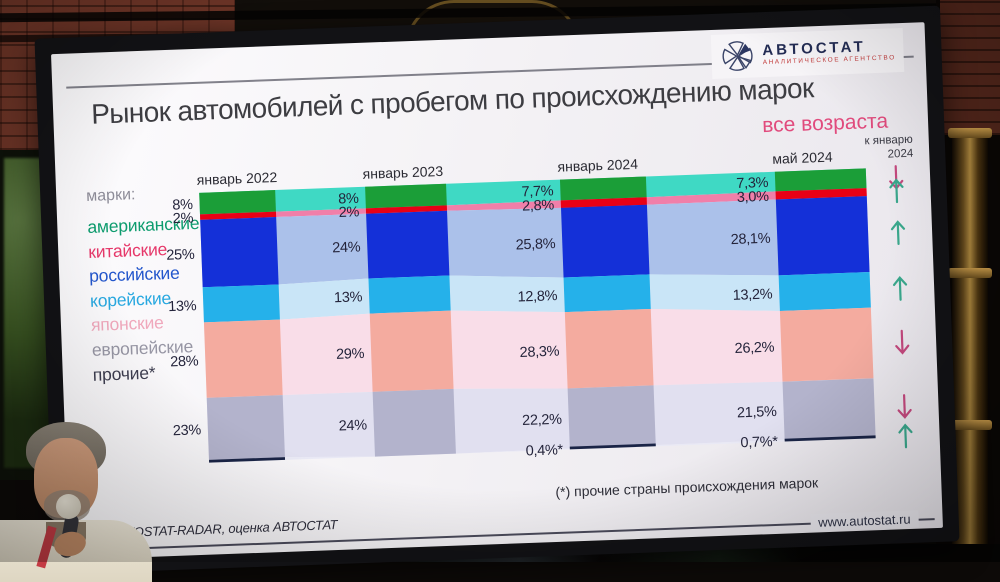 Image resolution: width=1000 pixels, height=582 pixels. Describe the element at coordinates (752, 183) in the screenshot. I see `segment-label: 7,3%` at that location.